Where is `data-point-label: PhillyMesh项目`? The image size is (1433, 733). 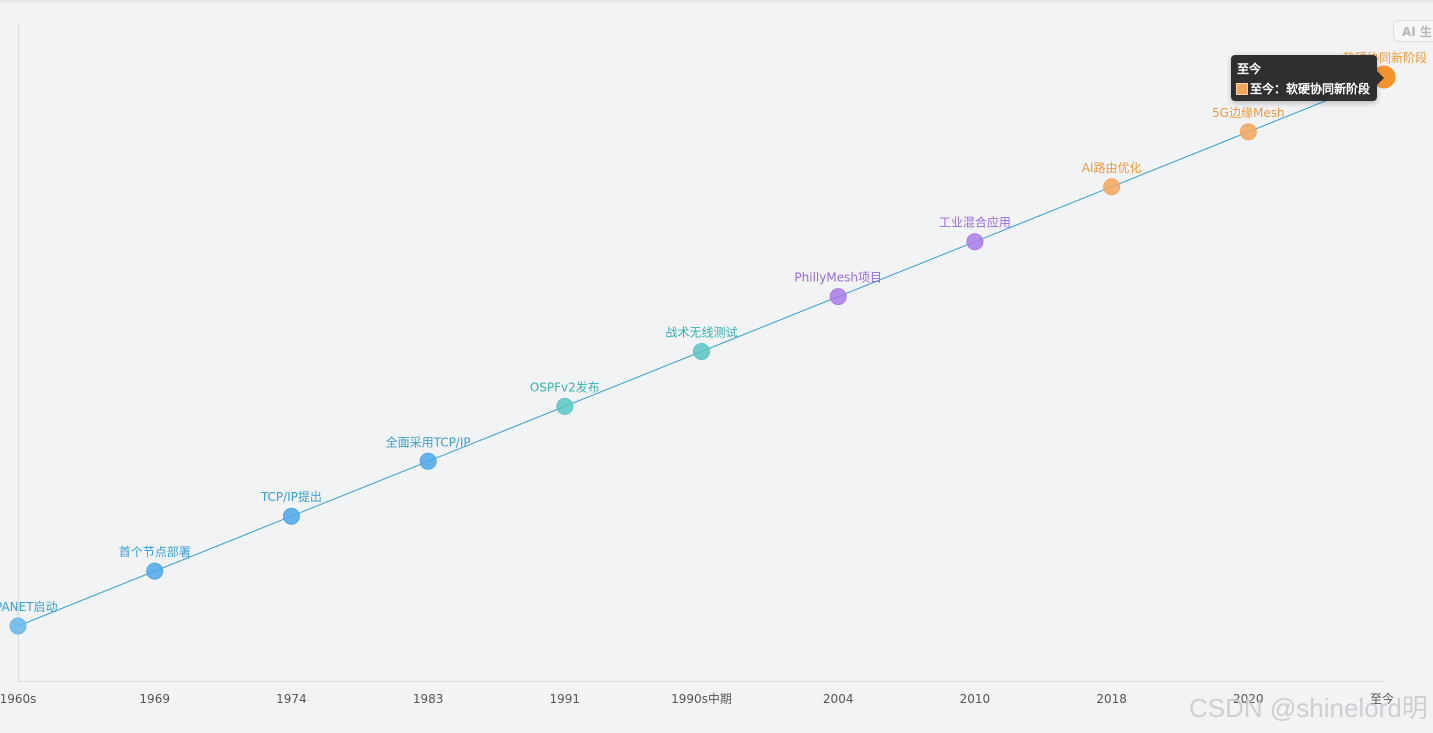 data-point-label: PhillyMesh项目 is located at coordinates (838, 278).